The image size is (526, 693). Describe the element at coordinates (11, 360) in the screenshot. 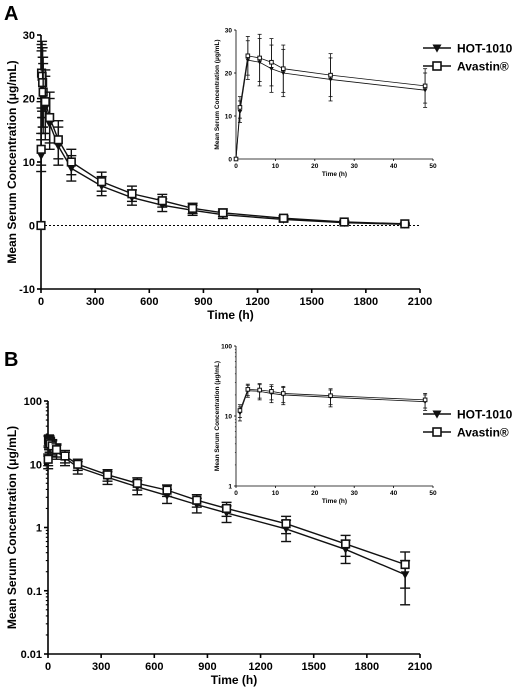

I see `panel-label-b: B` at that location.